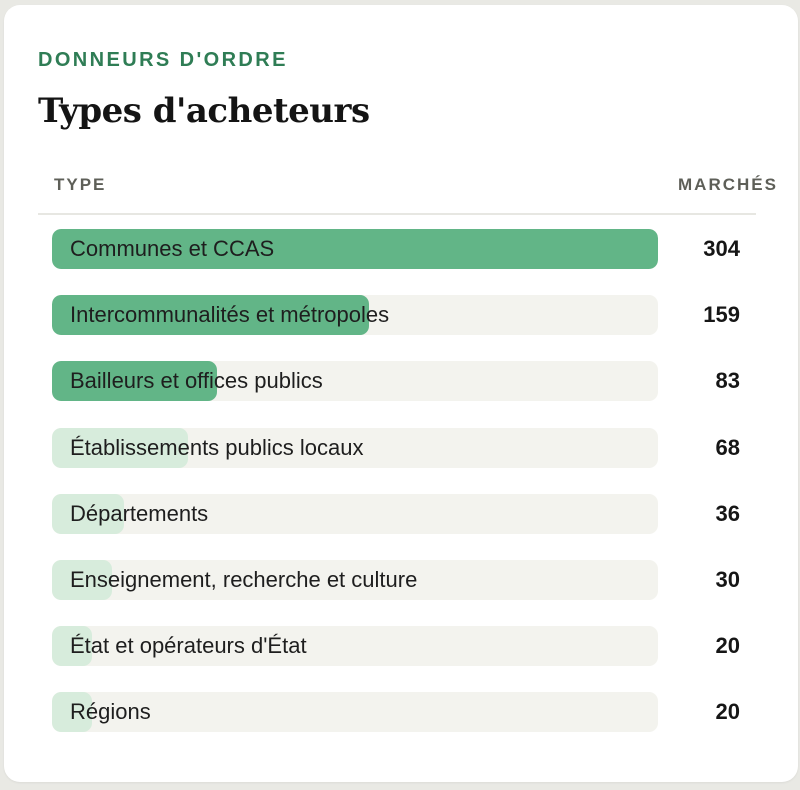 Image resolution: width=800 pixels, height=790 pixels. I want to click on bar-label: Enseignement, recherche et culture, so click(244, 579).